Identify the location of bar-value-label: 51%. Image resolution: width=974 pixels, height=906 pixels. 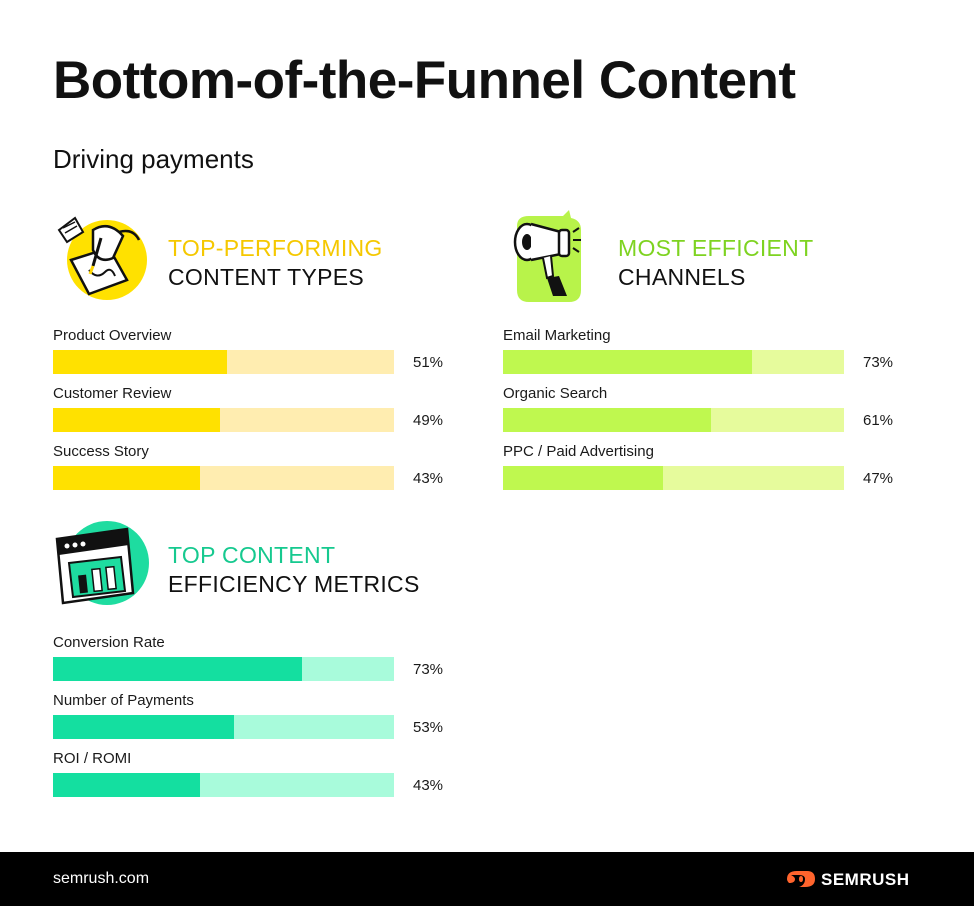
(428, 362).